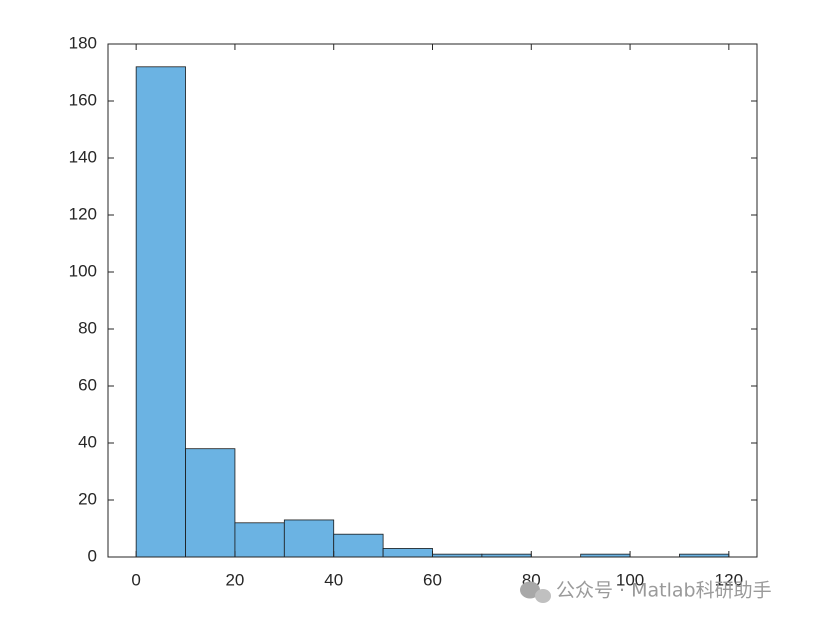  Describe the element at coordinates (630, 579) in the screenshot. I see `x-tick-label: 100` at that location.